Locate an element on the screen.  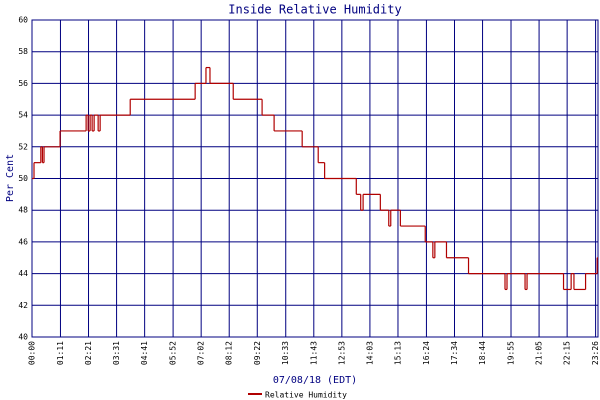
y-tick-label: 54 is located at coordinates (23, 115).